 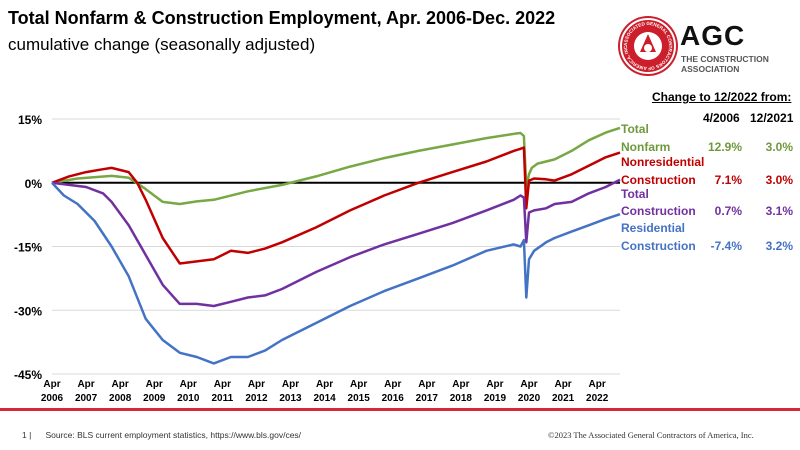 I want to click on legend-label: Nonfarm, so click(x=645, y=147).